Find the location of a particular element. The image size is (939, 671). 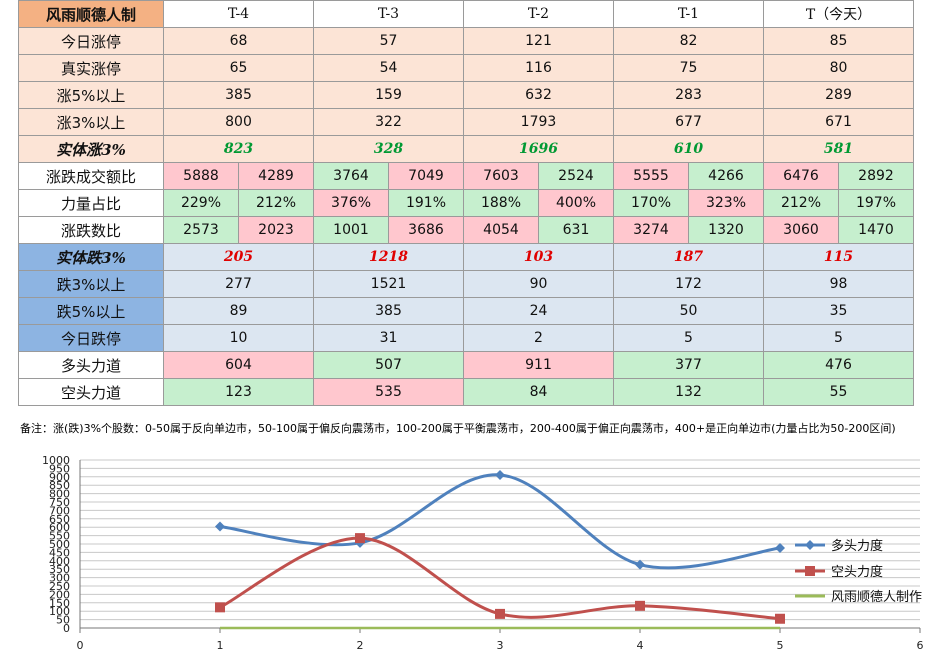

table-cell: 631 is located at coordinates (576, 230).